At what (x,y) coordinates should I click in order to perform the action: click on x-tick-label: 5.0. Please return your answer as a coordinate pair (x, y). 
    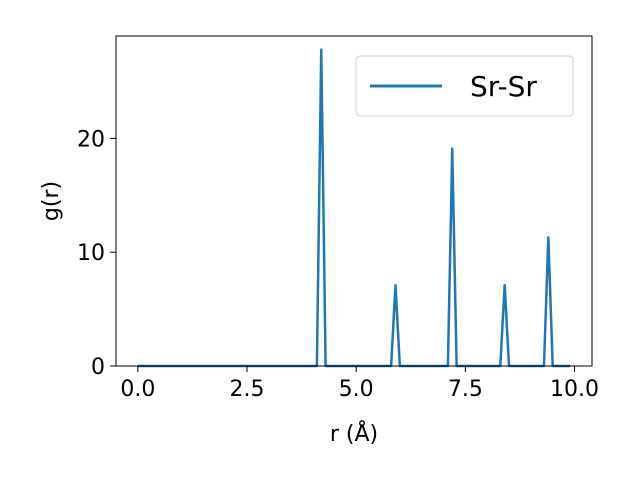
    Looking at the image, I should click on (356, 389).